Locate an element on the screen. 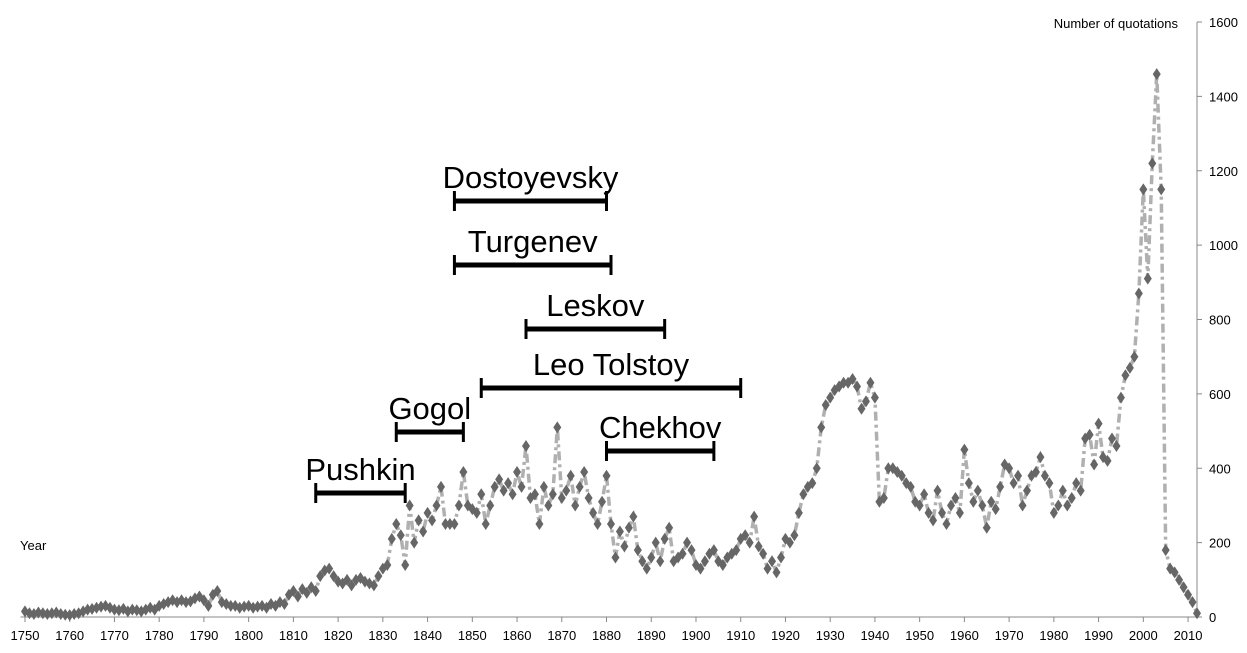 The image size is (1247, 653). y-tick-label: 600 is located at coordinates (1220, 394).